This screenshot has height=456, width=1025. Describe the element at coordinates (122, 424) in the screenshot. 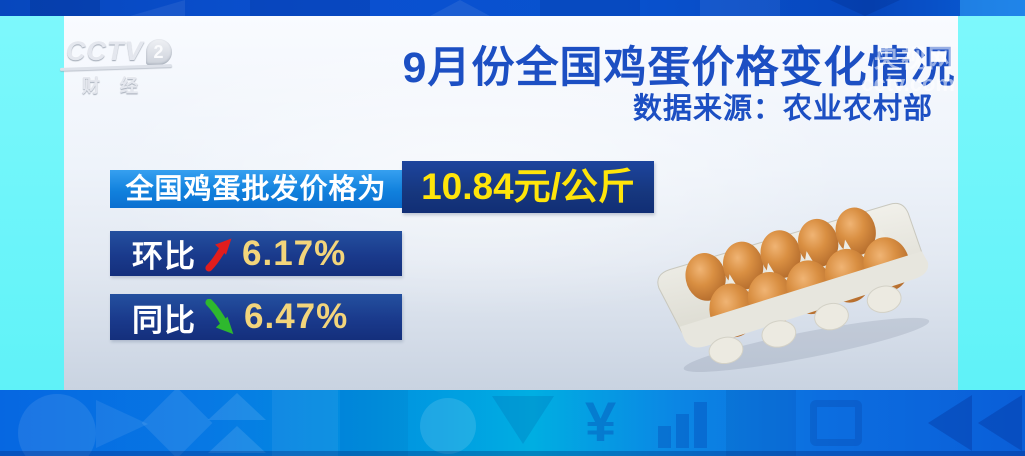

I see `triangle-right-shape` at that location.